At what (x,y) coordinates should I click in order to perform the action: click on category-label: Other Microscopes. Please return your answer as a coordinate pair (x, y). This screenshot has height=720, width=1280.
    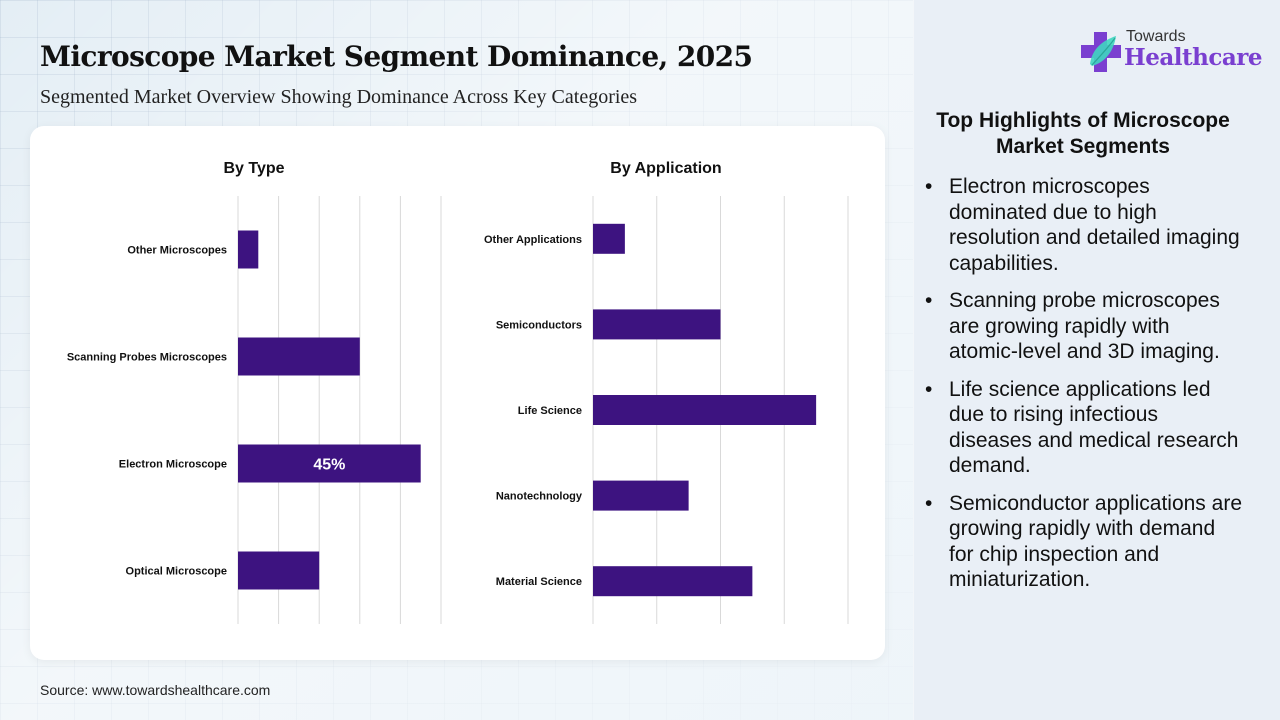
    Looking at the image, I should click on (177, 251).